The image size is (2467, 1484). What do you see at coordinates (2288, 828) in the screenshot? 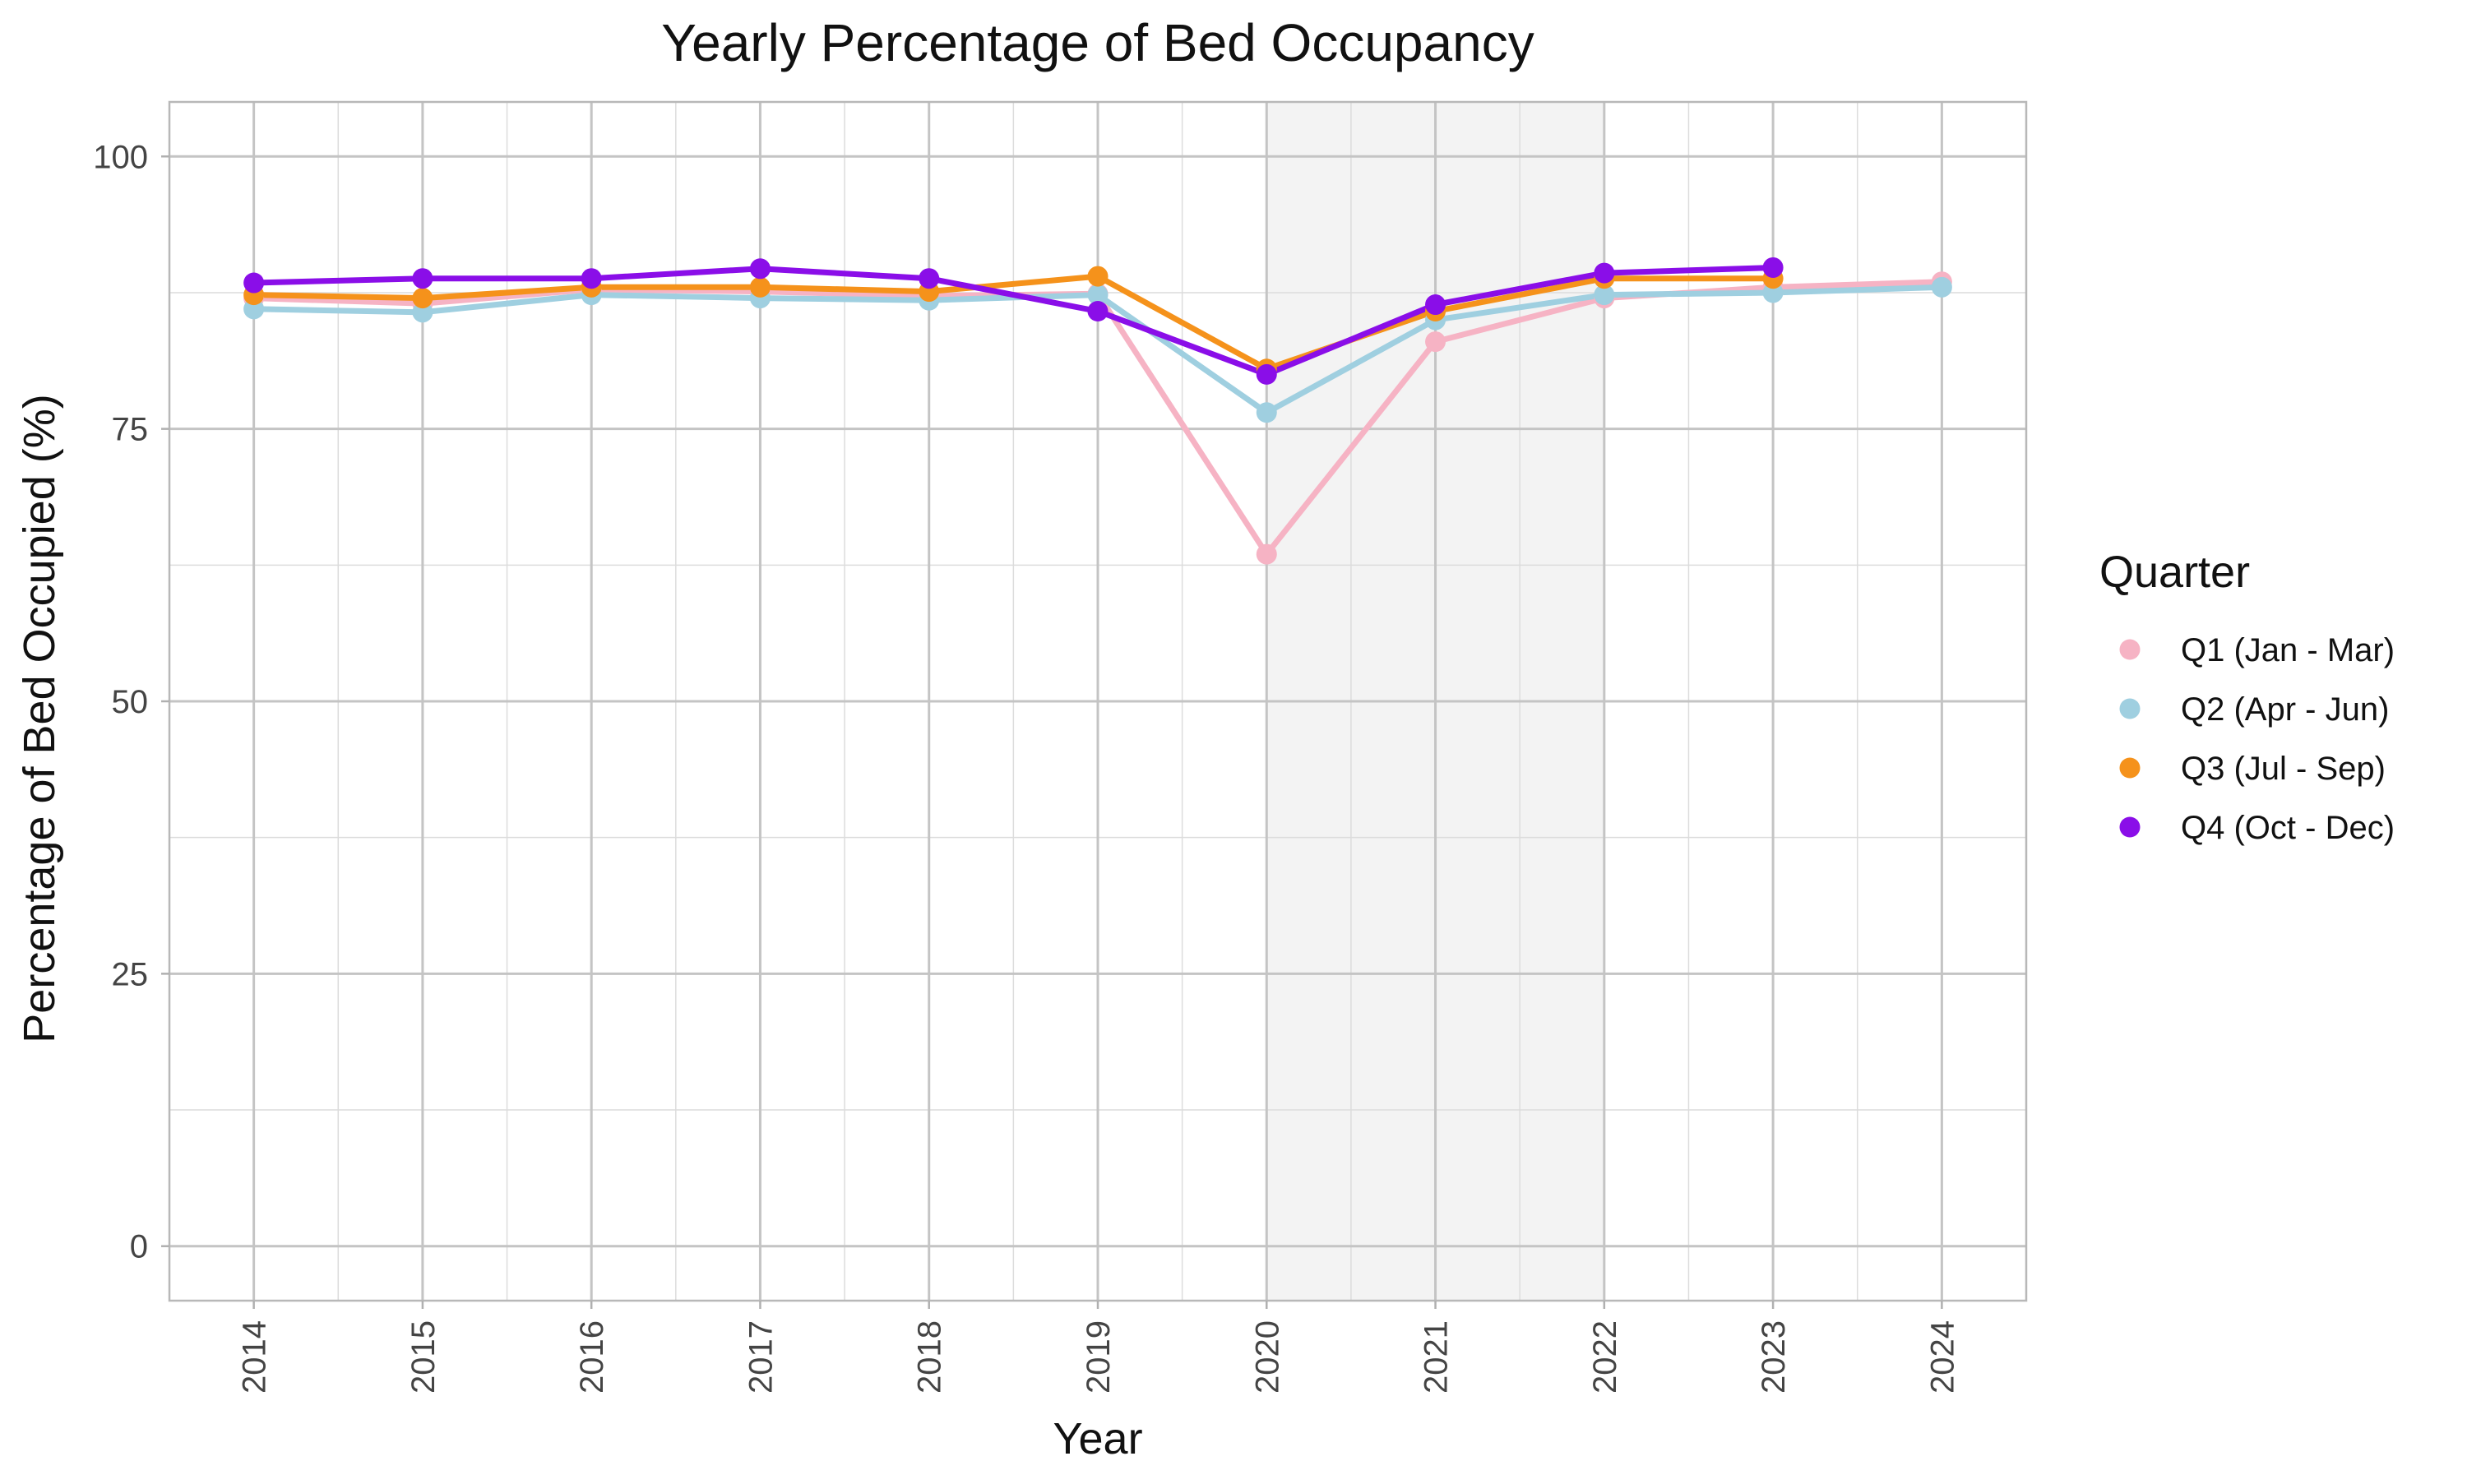
I see `legend-label: Q4 (Oct - Dec)` at bounding box center [2288, 828].